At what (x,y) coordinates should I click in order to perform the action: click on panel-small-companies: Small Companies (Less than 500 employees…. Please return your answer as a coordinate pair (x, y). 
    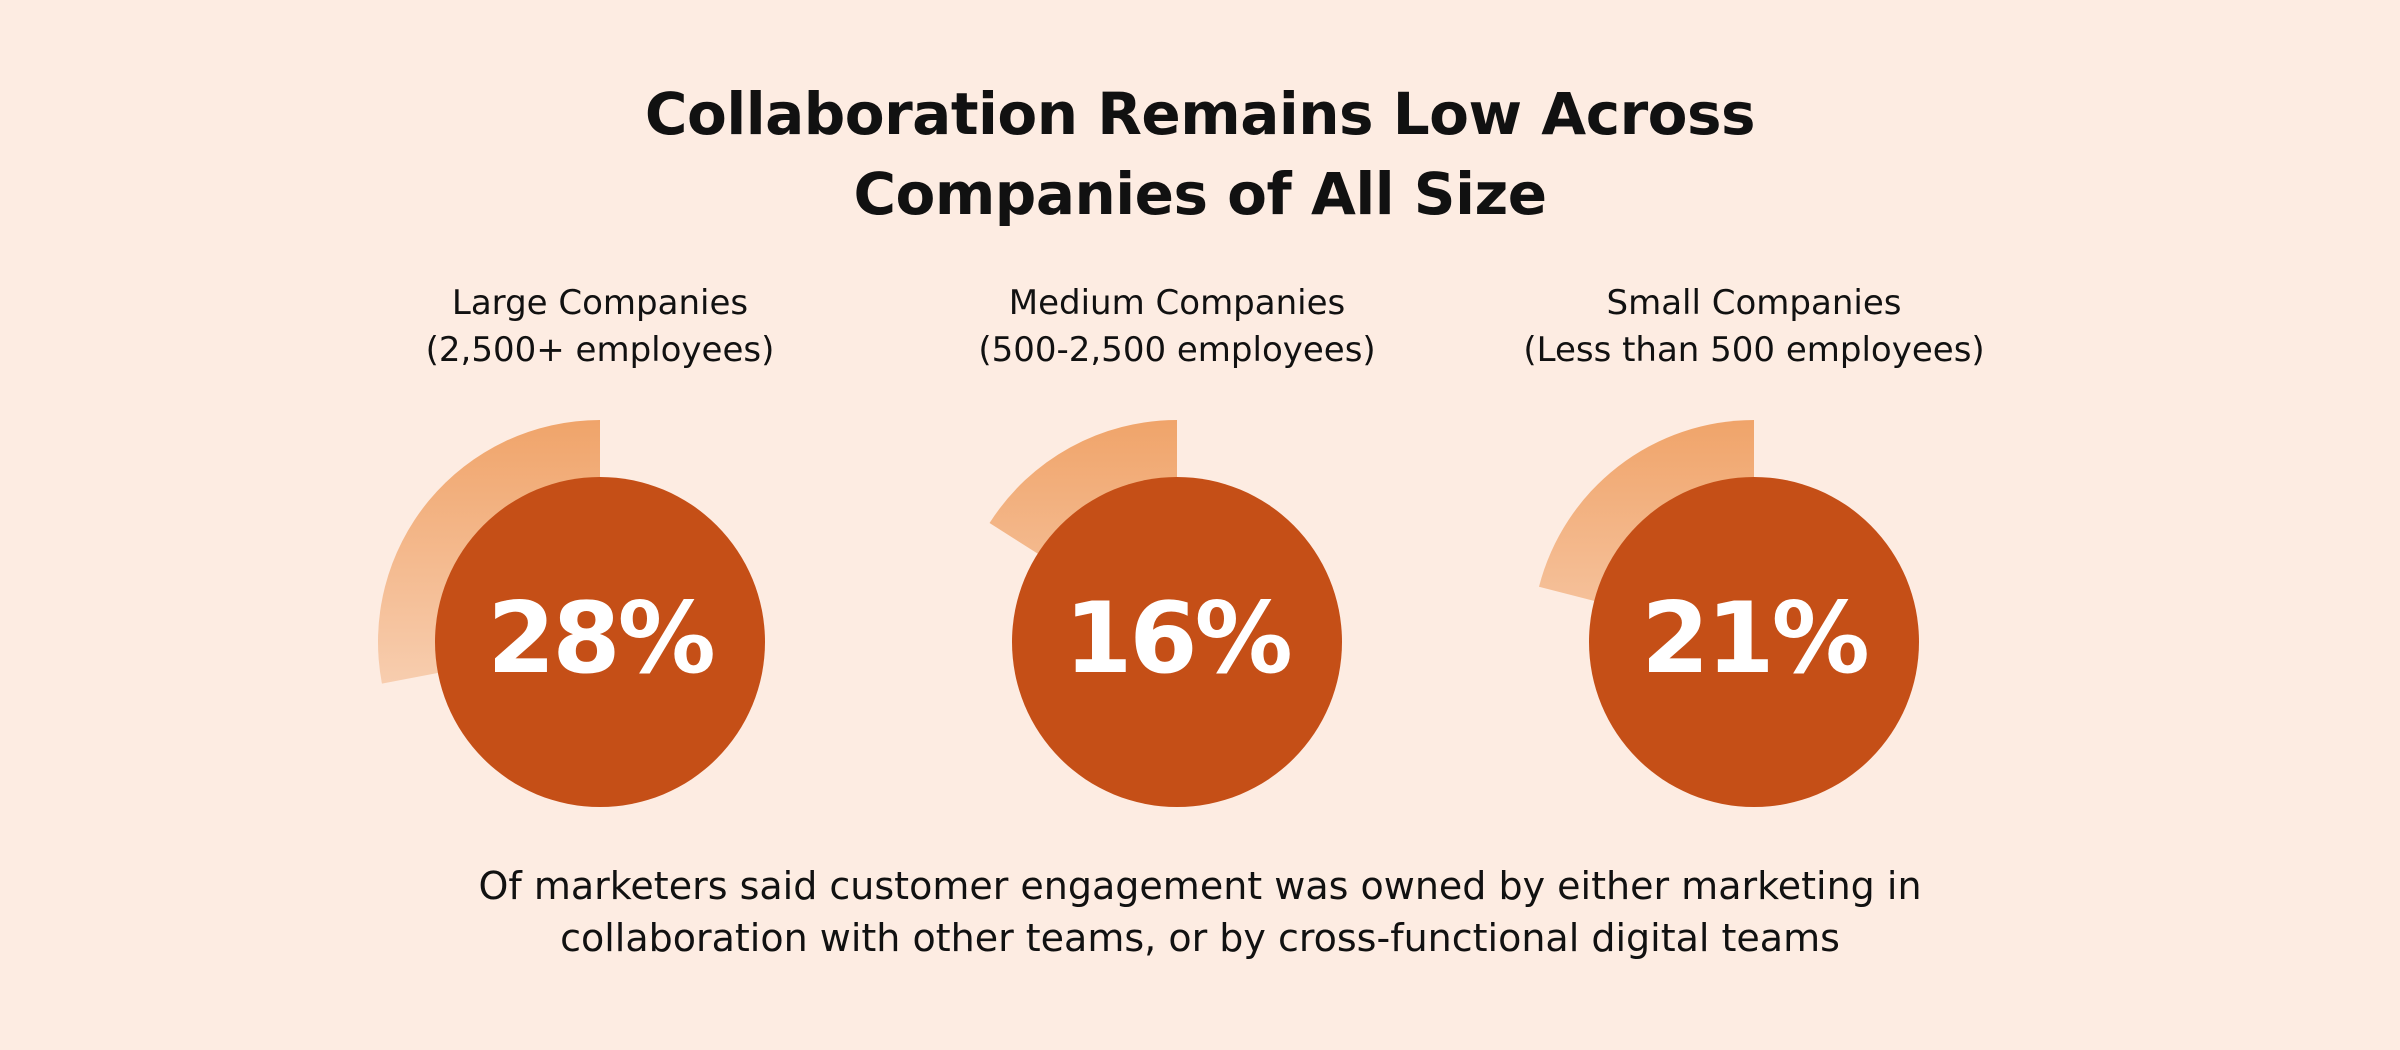
    Looking at the image, I should click on (1754, 550).